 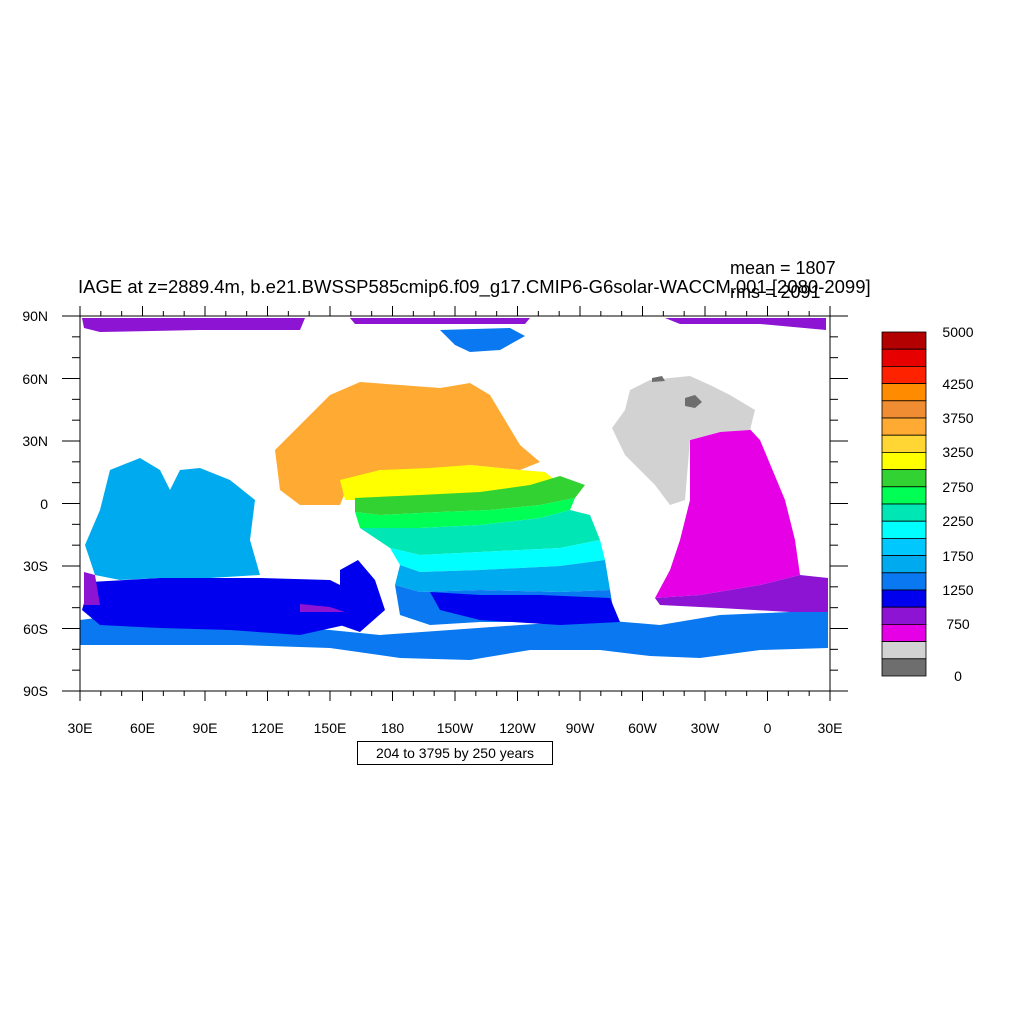 I want to click on colorbar-label: 750, so click(x=958, y=624).